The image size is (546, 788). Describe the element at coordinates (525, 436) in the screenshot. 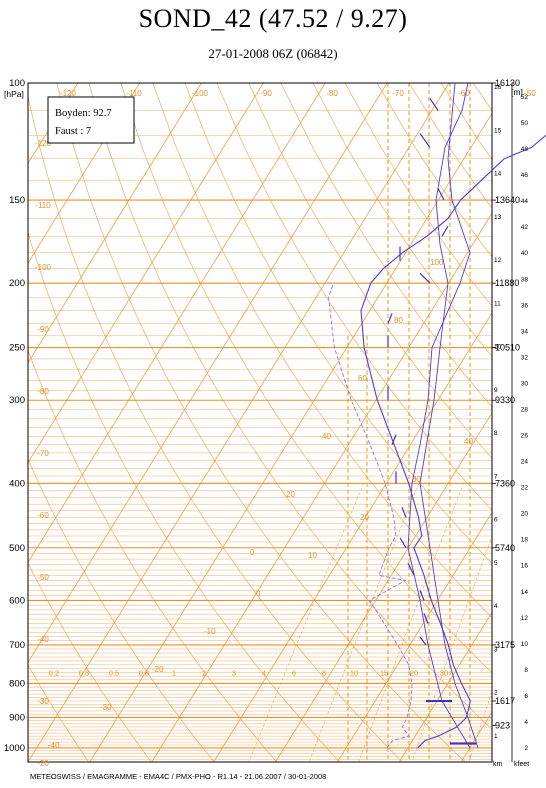

I see `kfeet-tick-label: 26` at that location.